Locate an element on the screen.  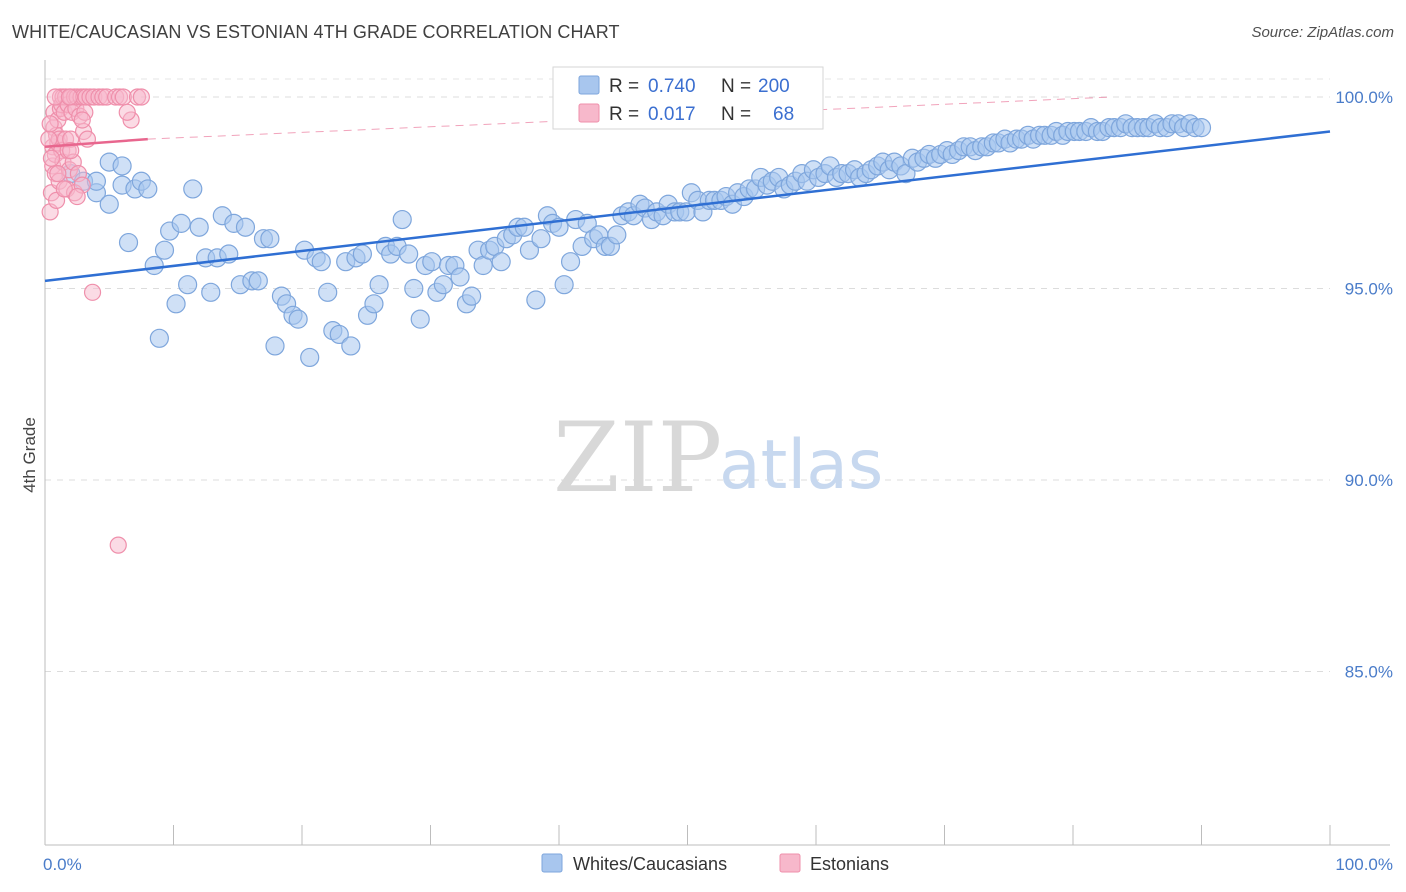
bottom-legend-estonians: Estonians is located at coordinates (849, 864).